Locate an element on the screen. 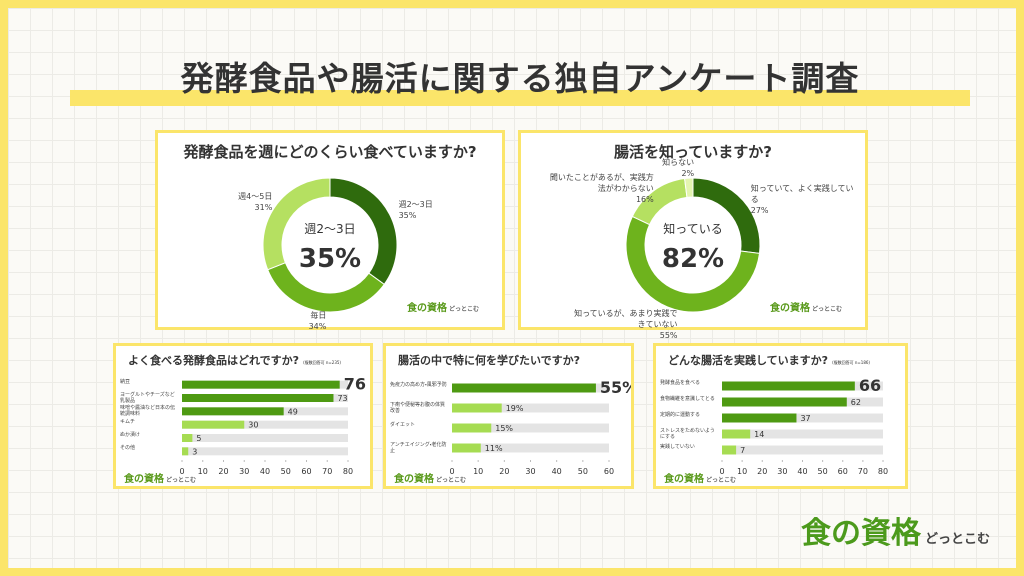 The image size is (1024, 576). value-label: 7 is located at coordinates (742, 450).